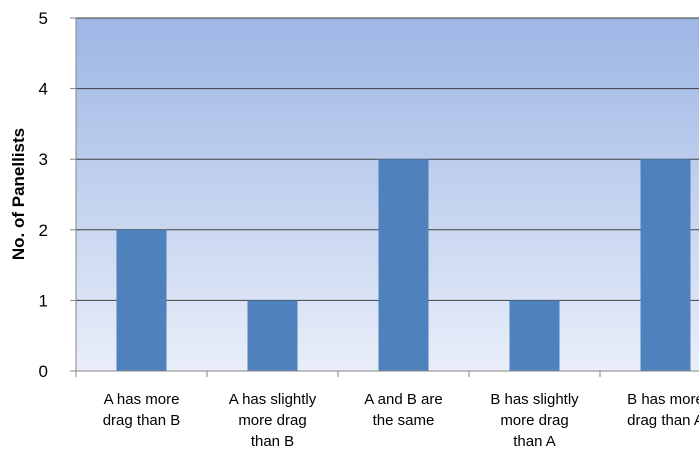  What do you see at coordinates (43, 159) in the screenshot?
I see `y-tick-label: 3` at bounding box center [43, 159].